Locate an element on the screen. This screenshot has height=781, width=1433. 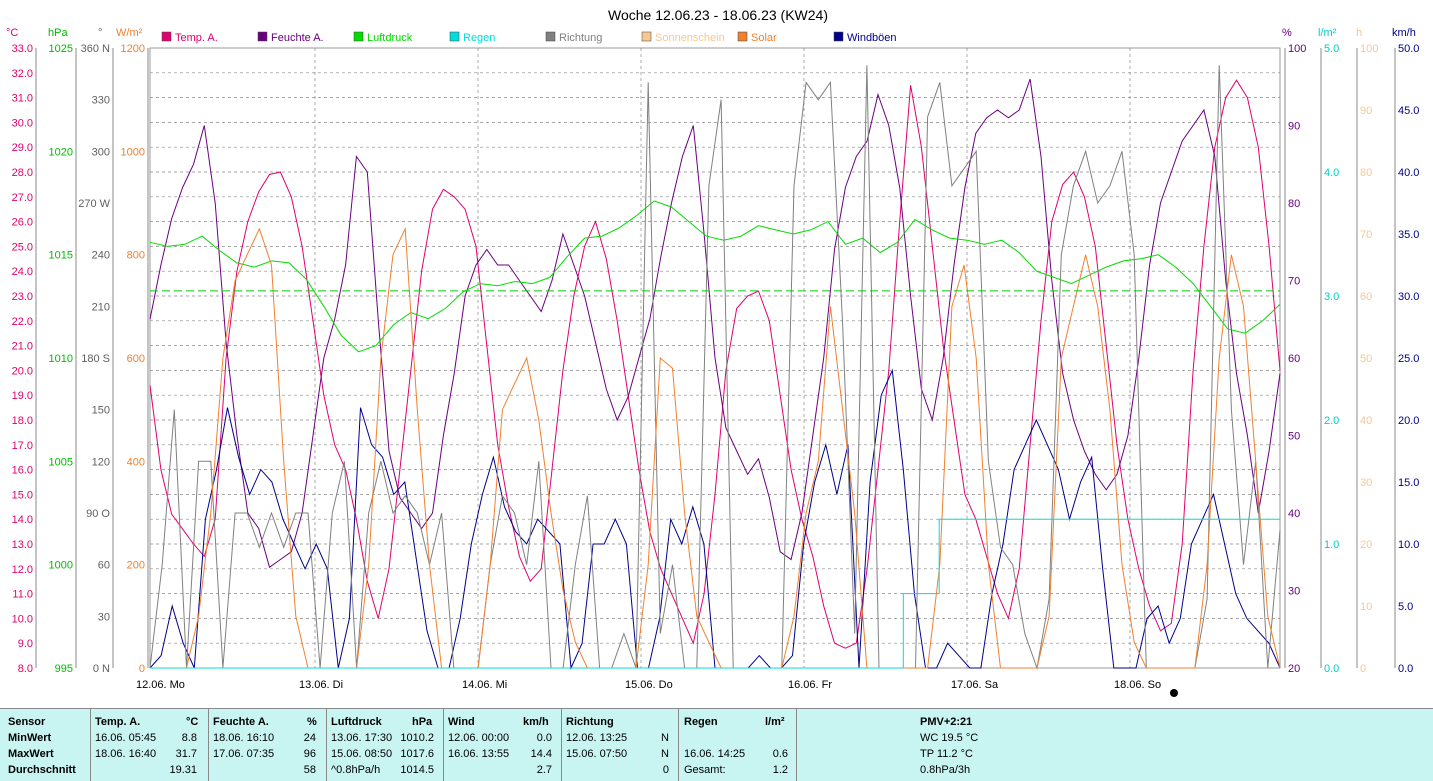
temp-axis-tick: 15.0 is located at coordinates (22, 495).